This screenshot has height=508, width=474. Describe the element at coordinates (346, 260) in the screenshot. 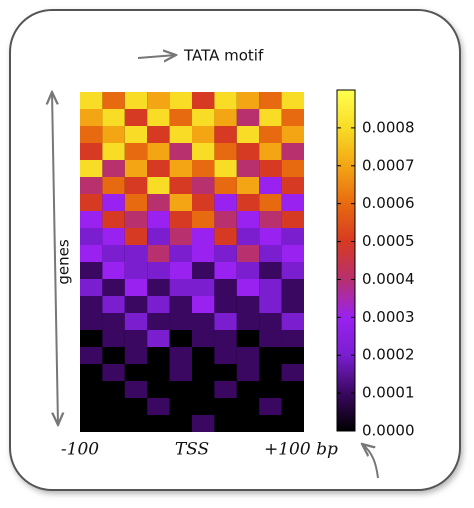

I see `colorbar` at that location.